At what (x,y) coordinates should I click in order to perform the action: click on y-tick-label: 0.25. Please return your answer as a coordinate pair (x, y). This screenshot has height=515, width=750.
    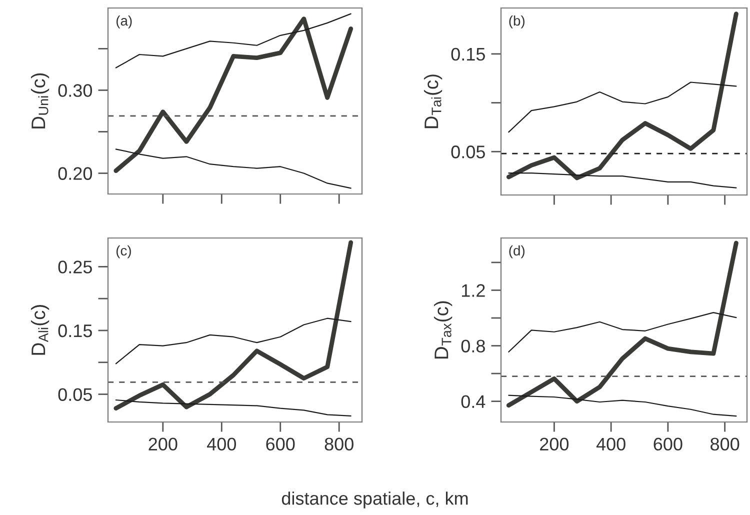
    Looking at the image, I should click on (75, 267).